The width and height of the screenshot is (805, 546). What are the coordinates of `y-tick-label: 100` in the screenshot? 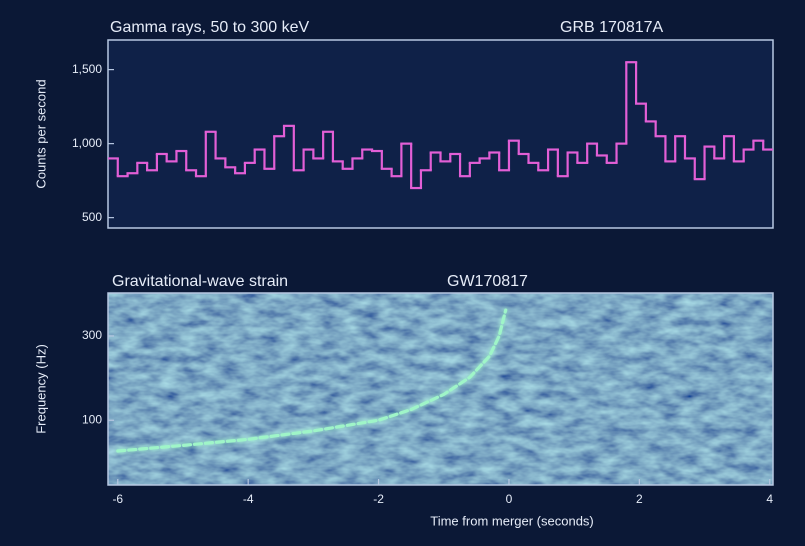 It's located at (92, 419).